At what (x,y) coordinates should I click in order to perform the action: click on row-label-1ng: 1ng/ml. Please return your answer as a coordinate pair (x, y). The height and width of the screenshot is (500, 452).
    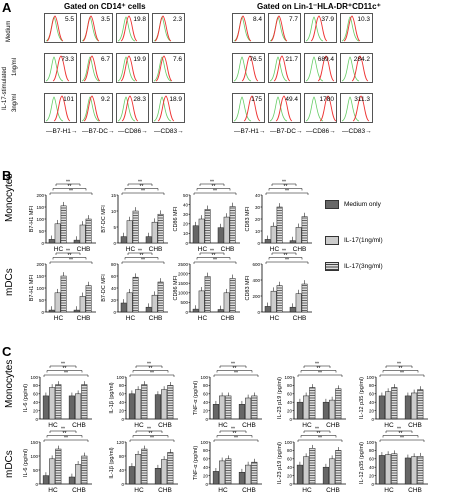
    Looking at the image, I should click on (15, 66).